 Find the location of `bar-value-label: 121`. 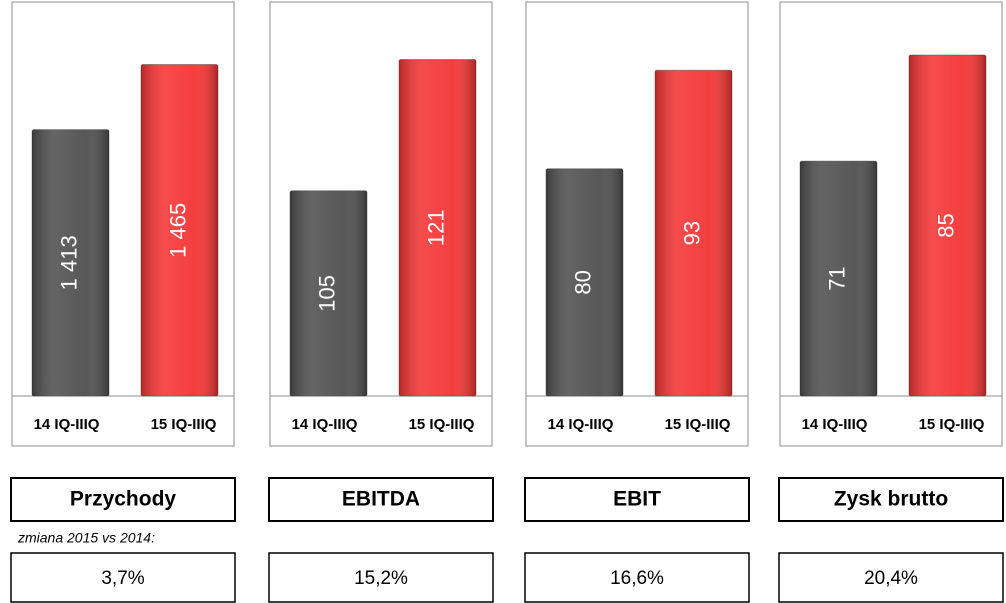

bar-value-label: 121 is located at coordinates (435, 227).